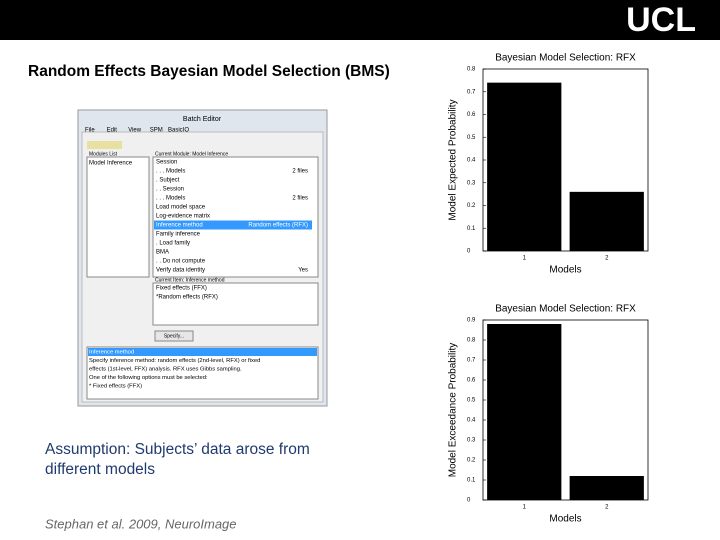 The image size is (720, 540). Describe the element at coordinates (178, 131) in the screenshot. I see `menu-item: BasicIO` at that location.